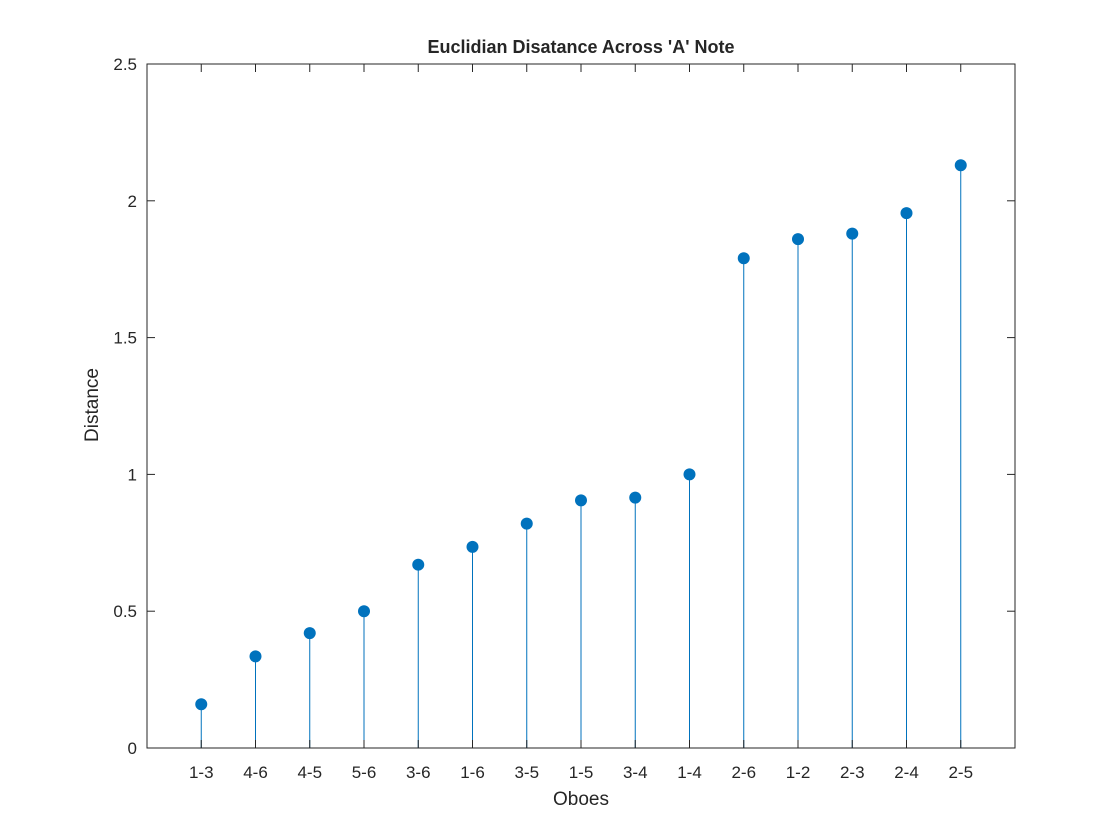 The image size is (1120, 840). What do you see at coordinates (743, 772) in the screenshot?
I see `x-tick-label: 2-6` at bounding box center [743, 772].